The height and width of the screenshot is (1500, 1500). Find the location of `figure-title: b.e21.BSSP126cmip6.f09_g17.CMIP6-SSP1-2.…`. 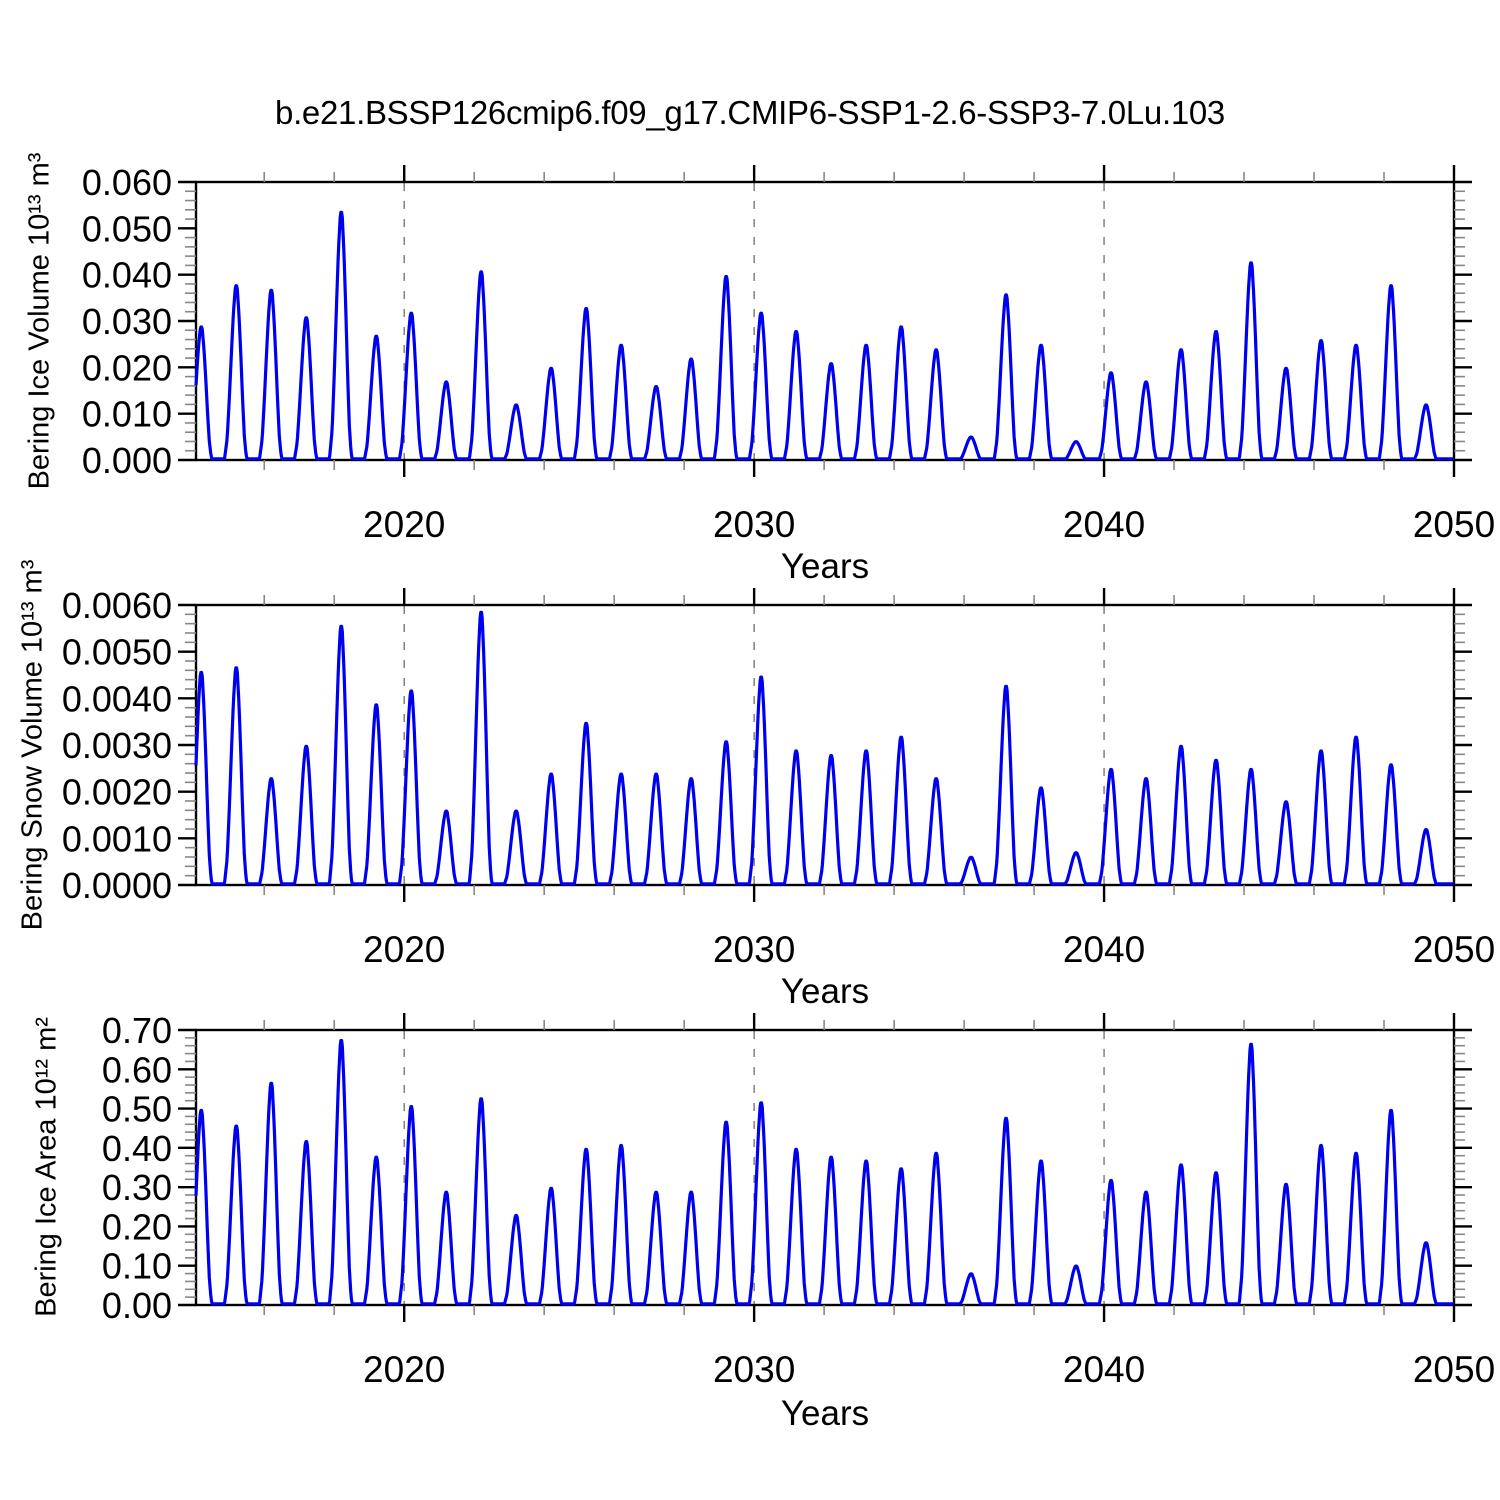

figure-title: b.e21.BSSP126cmip6.f09_g17.CMIP6-SSP1-2.… is located at coordinates (750, 112).